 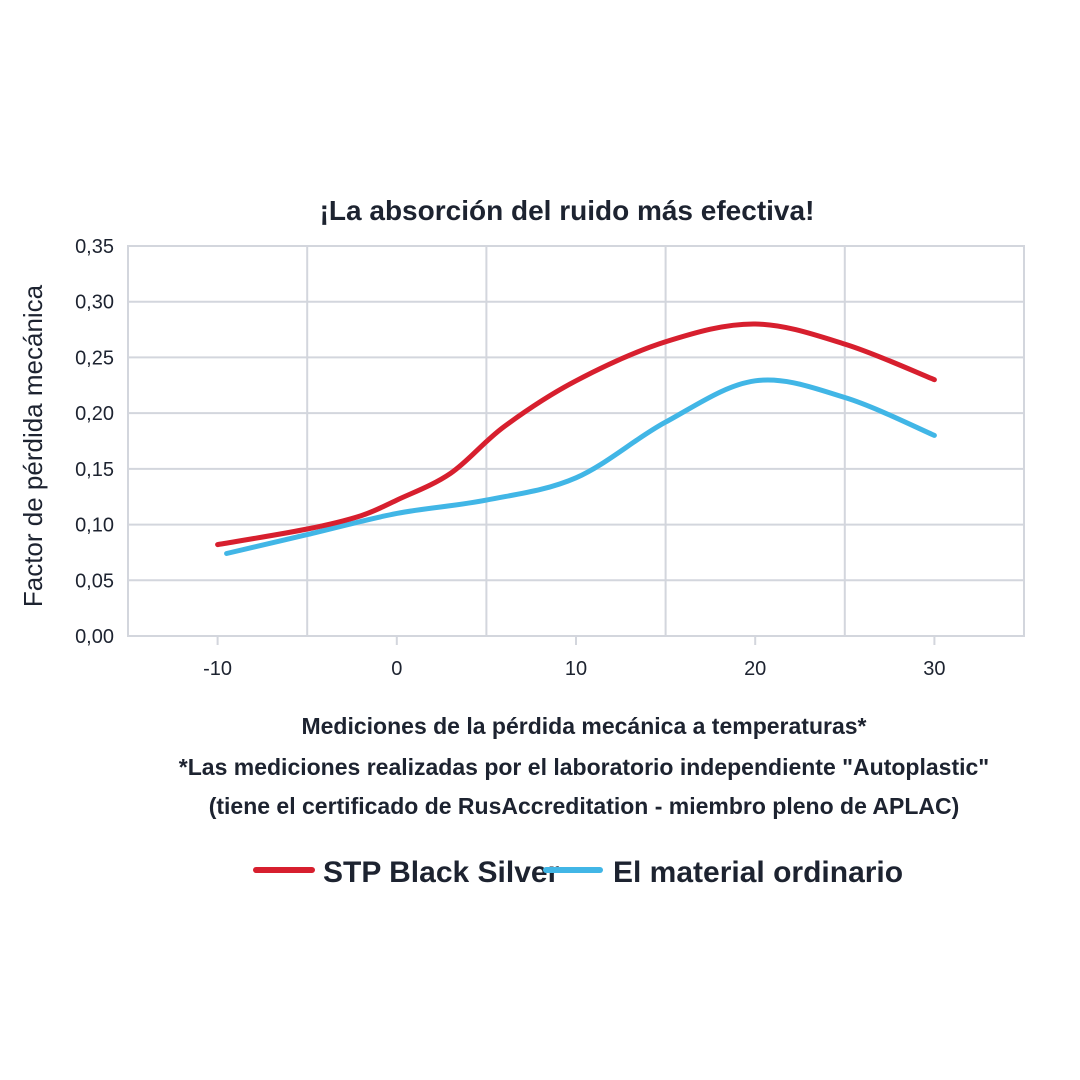 What do you see at coordinates (94, 442) in the screenshot?
I see `y-axis-ticks: 0,00 0,05 0,10 0,15 0,20 0,25 0,30 0,35` at bounding box center [94, 442].